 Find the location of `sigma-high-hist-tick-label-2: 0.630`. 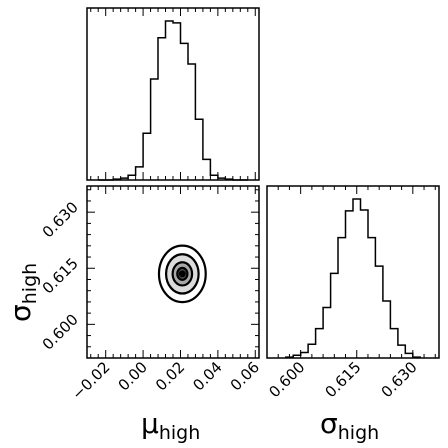

sigma-high-hist-tick-label-2: 0.630 is located at coordinates (399, 379).